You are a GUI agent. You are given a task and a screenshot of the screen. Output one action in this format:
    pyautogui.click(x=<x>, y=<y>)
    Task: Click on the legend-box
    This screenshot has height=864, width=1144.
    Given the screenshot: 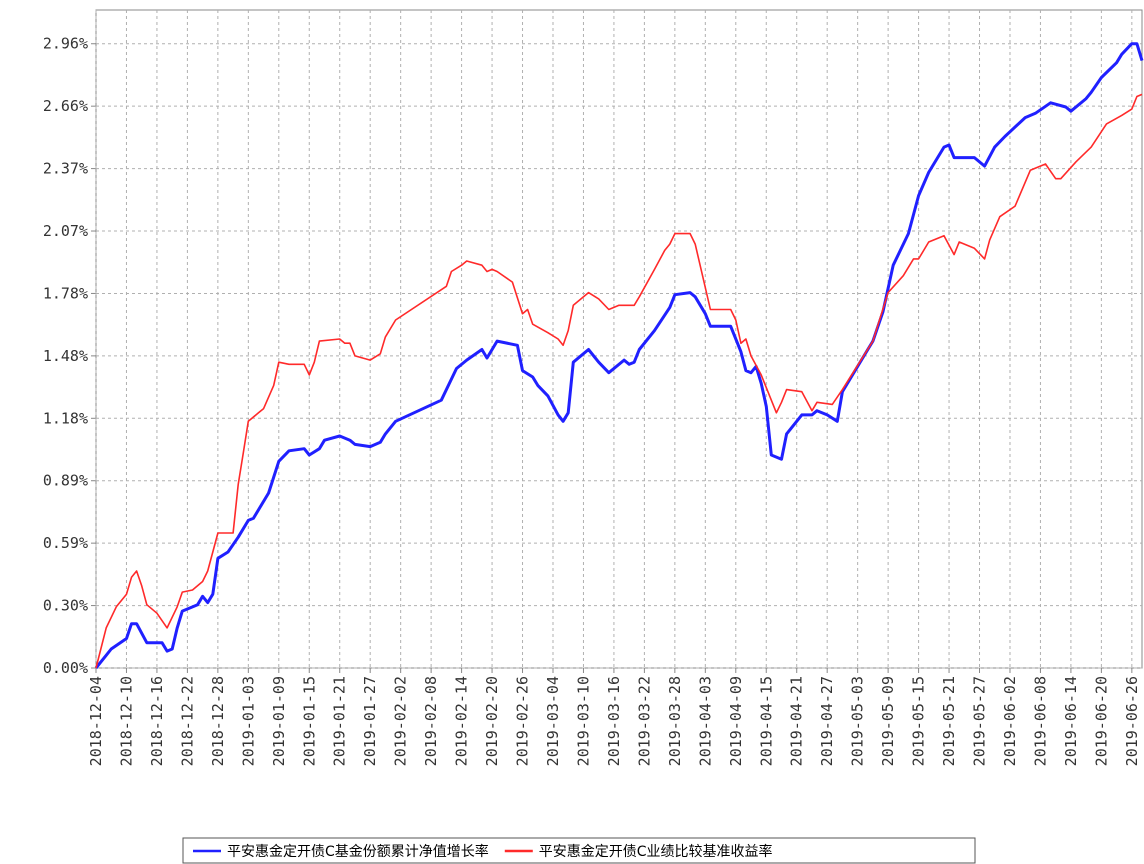 What is the action you would take?
    pyautogui.click(x=579, y=850)
    